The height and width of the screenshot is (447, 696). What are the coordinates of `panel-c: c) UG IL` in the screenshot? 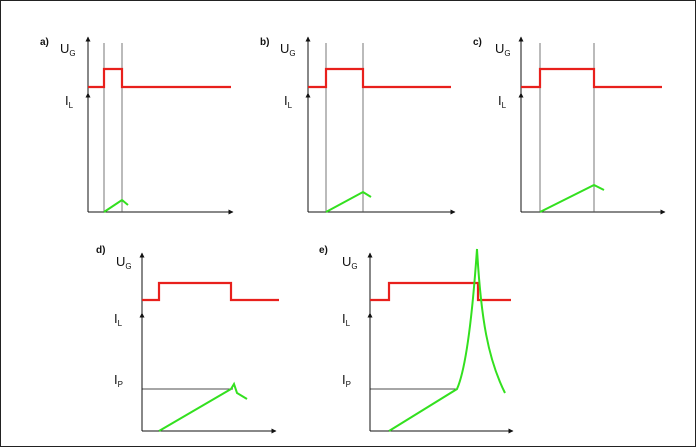 It's located at (569, 125).